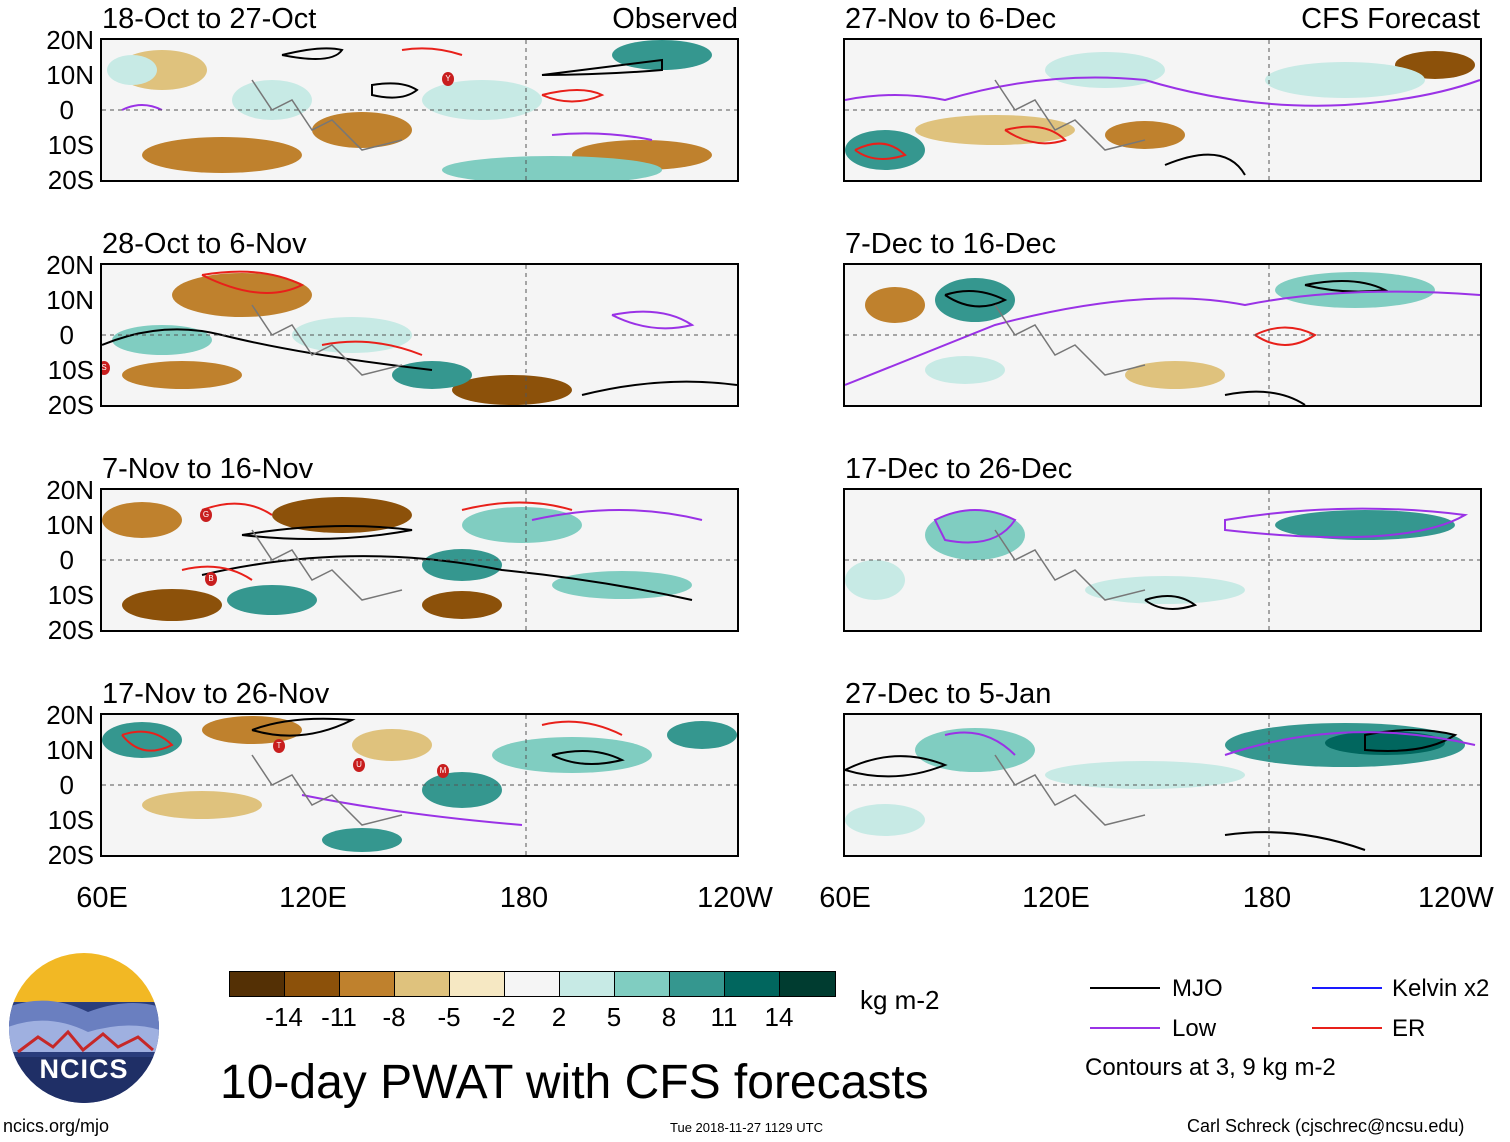 The width and height of the screenshot is (1510, 1142). Describe the element at coordinates (951, 244) in the screenshot. I see `panel-title-4: 7-Dec to 16-Dec` at that location.